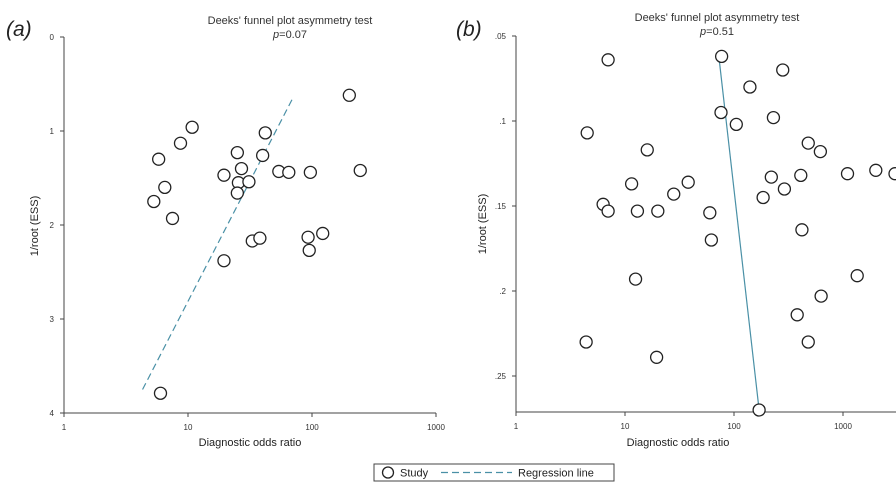 This screenshot has width=896, height=485. I want to click on panel-b-y-ticks: .05 .1 .15 .2 .25, so click(505, 206).